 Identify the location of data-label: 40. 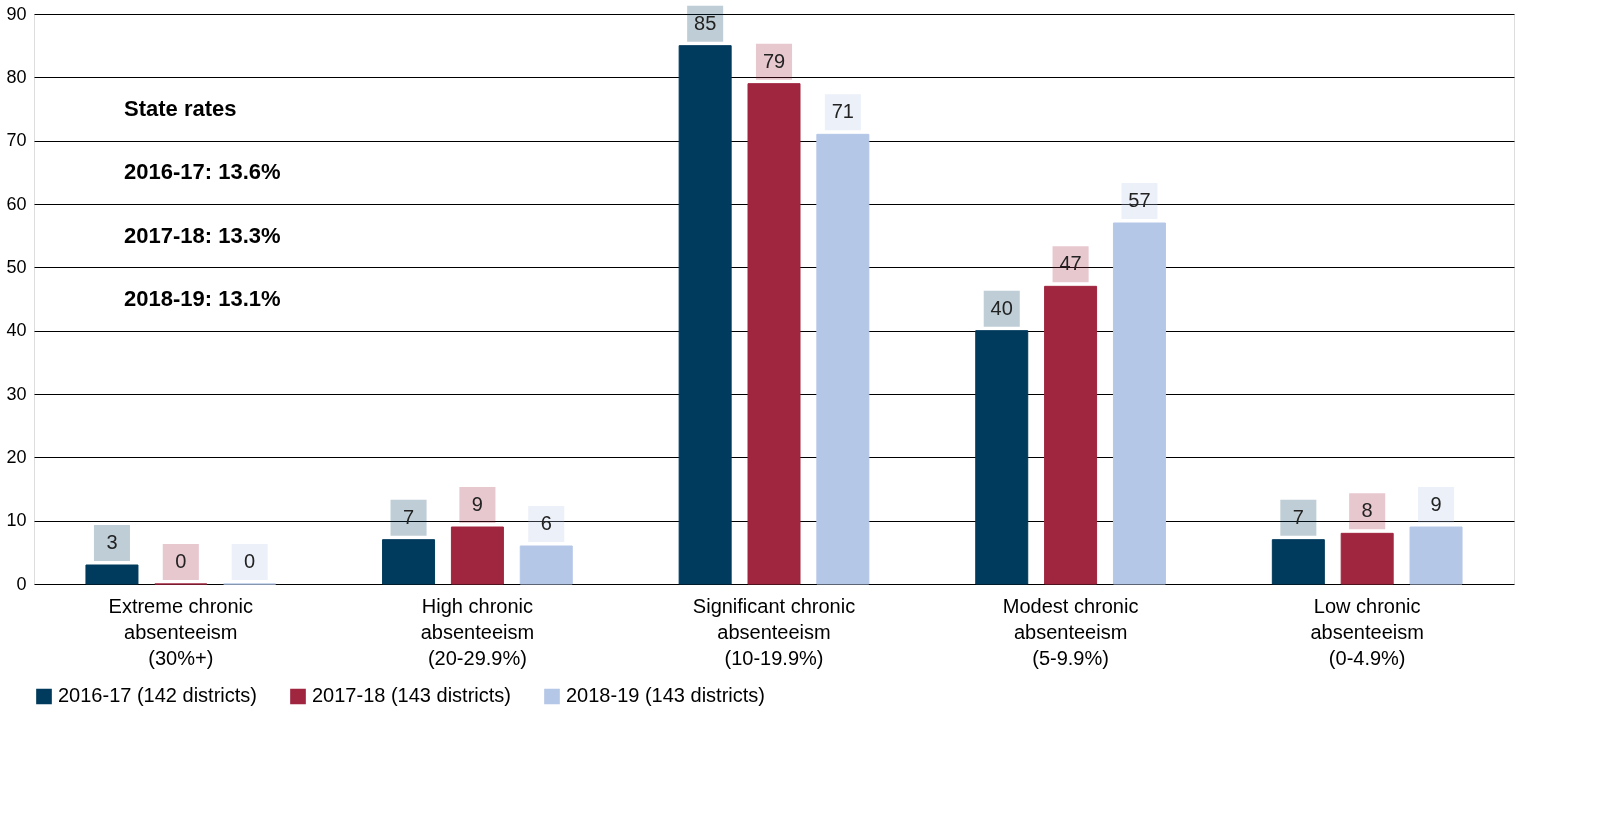
(1001, 307).